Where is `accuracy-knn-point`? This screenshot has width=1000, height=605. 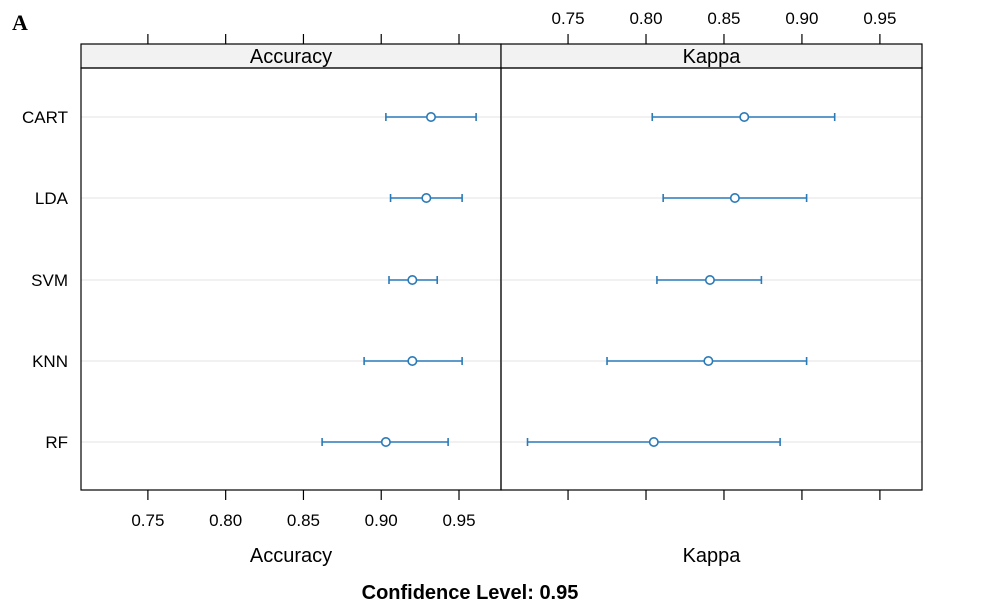
accuracy-knn-point is located at coordinates (412, 360).